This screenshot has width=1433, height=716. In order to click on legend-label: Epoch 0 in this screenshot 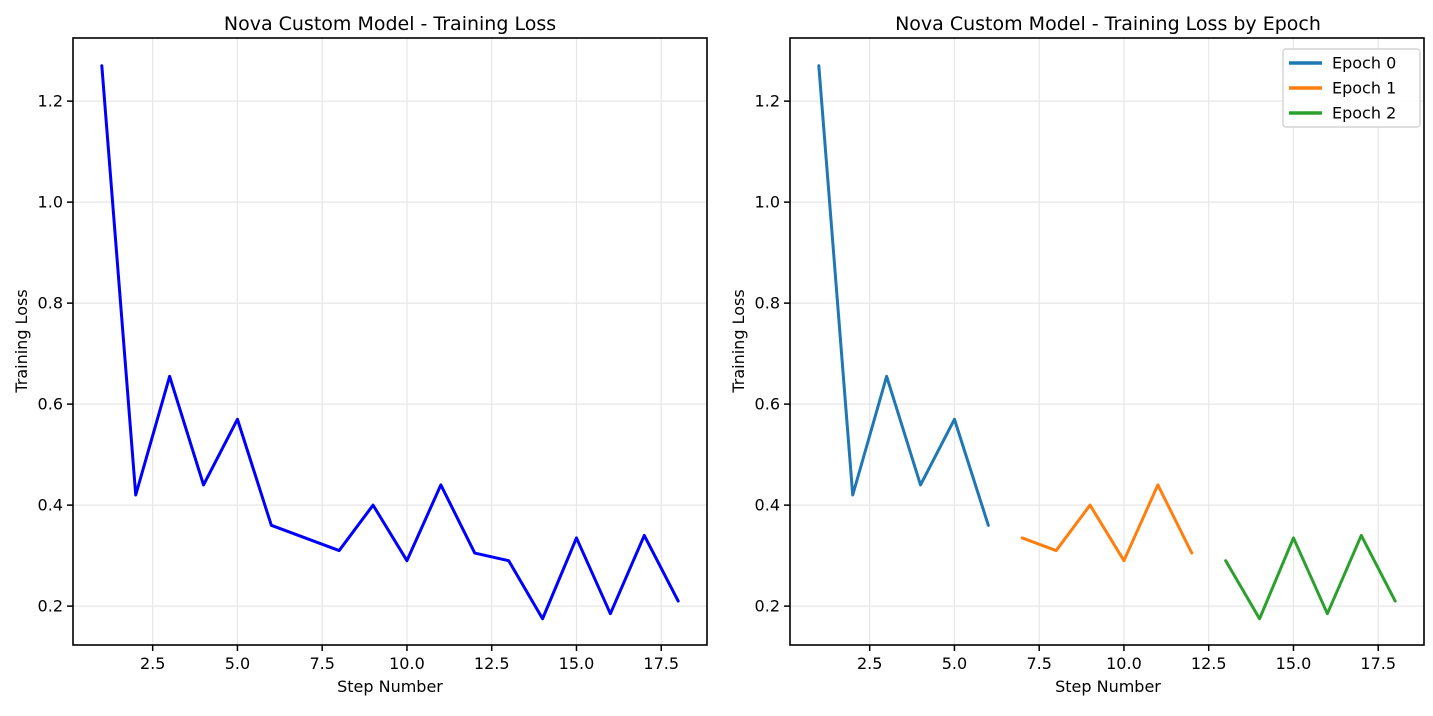, I will do `click(1364, 63)`.